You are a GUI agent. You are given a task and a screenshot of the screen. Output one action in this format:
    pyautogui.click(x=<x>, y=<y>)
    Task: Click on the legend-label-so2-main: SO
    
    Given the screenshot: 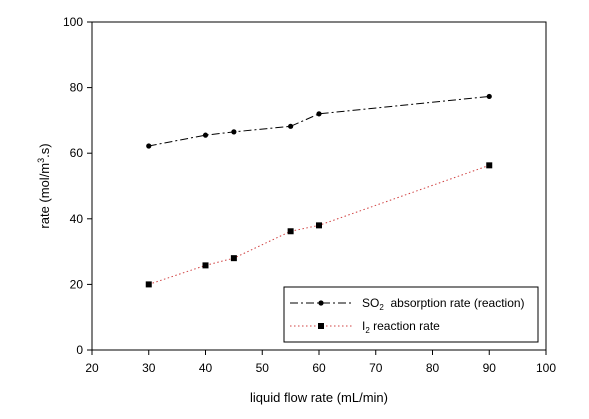 What is the action you would take?
    pyautogui.click(x=370, y=303)
    